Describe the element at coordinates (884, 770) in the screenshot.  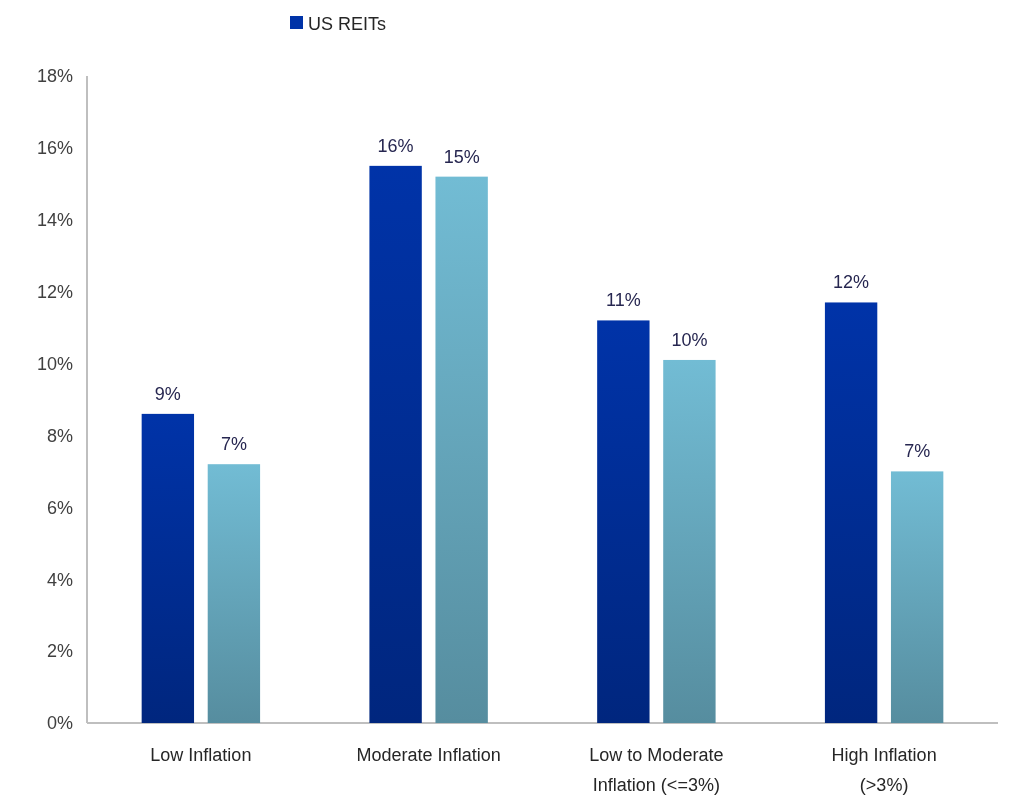
I see `x-tick-label: High Inflation (>3%)` at that location.